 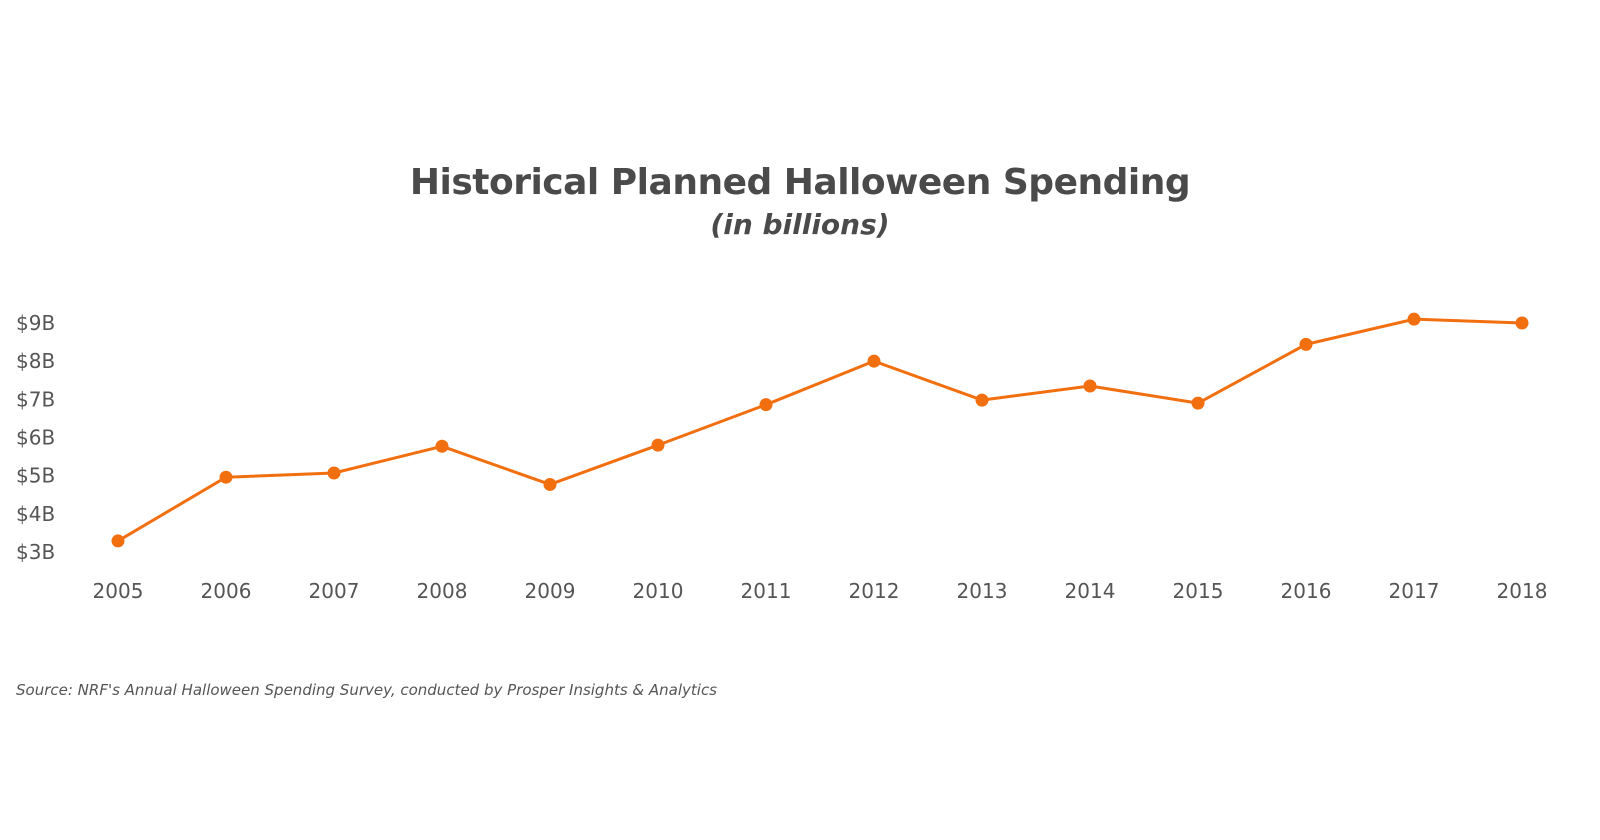 I want to click on y-tick-label: $5B, so click(x=35, y=476).